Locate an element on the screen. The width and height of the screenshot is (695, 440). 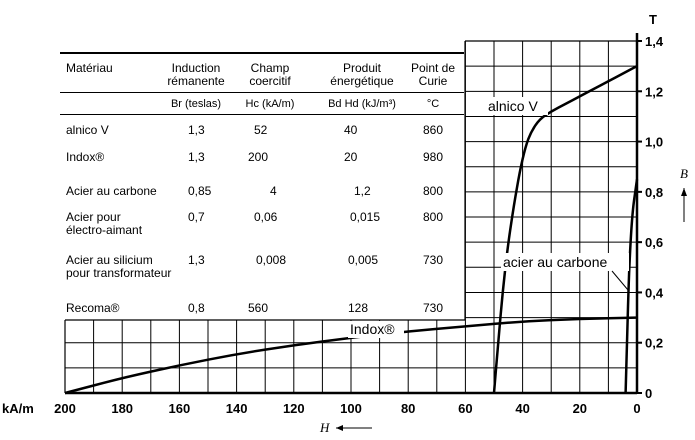
row-bh: 20 is located at coordinates (351, 157).